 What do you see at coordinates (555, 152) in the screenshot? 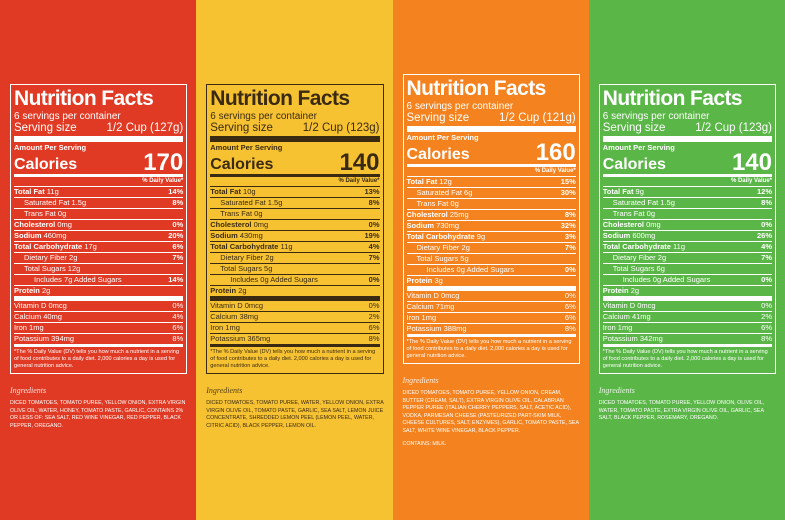
I see `calories-value: 160` at bounding box center [555, 152].